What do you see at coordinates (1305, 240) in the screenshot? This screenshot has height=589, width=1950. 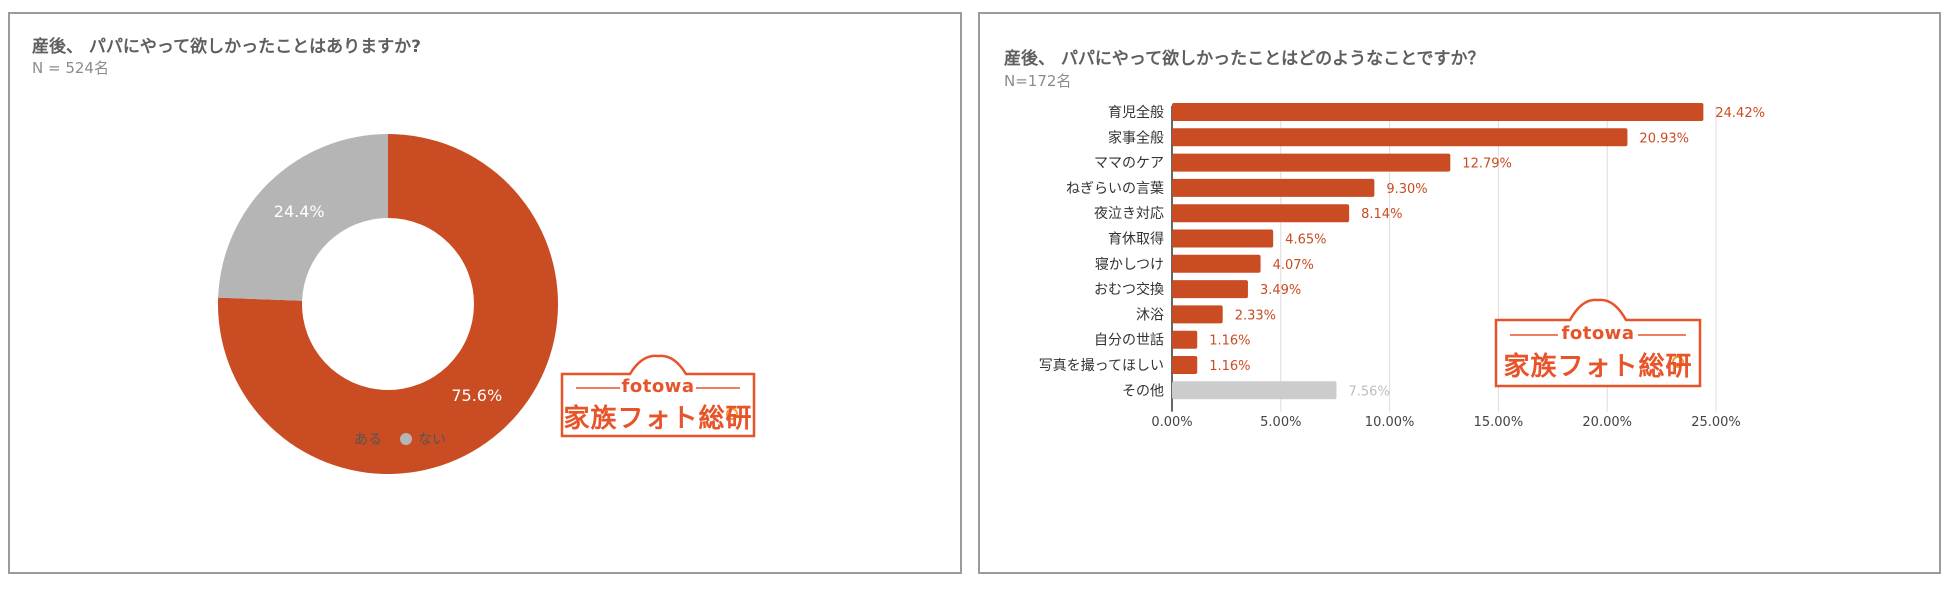 I see `bar-value-label: 4.65%` at bounding box center [1305, 240].